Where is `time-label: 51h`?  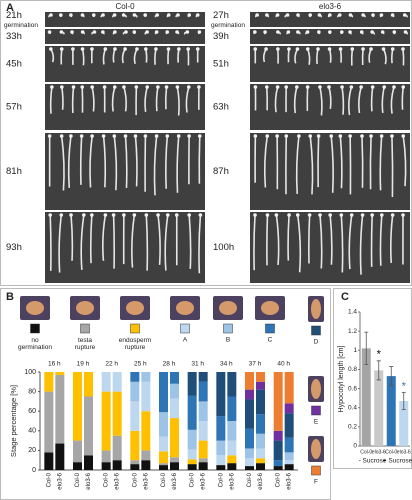 time-label: 51h is located at coordinates (221, 64).